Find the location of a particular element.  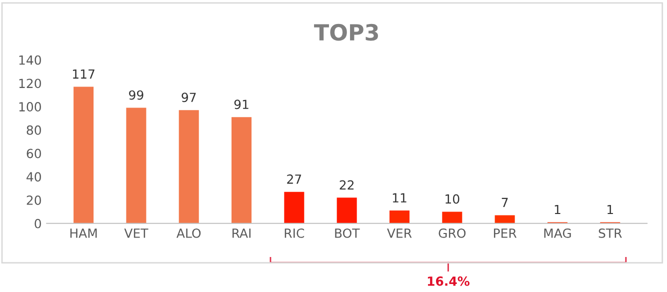

x-tick-label: HAM is located at coordinates (83, 233).